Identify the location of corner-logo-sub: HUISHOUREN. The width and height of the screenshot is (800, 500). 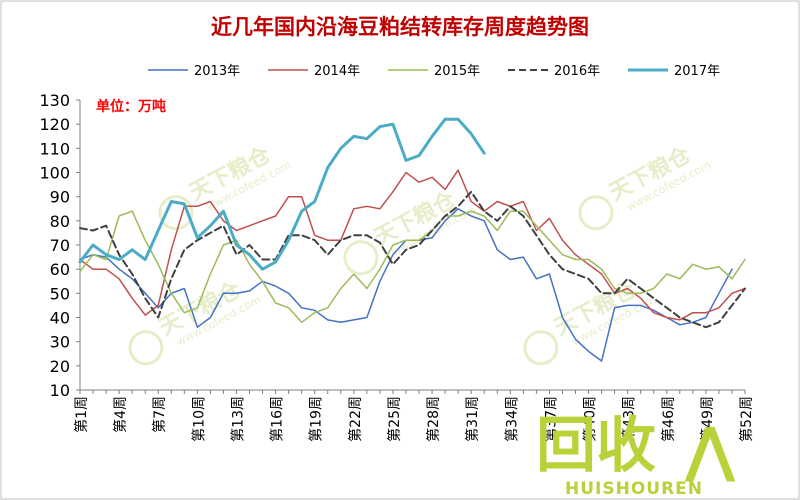
(634, 489).